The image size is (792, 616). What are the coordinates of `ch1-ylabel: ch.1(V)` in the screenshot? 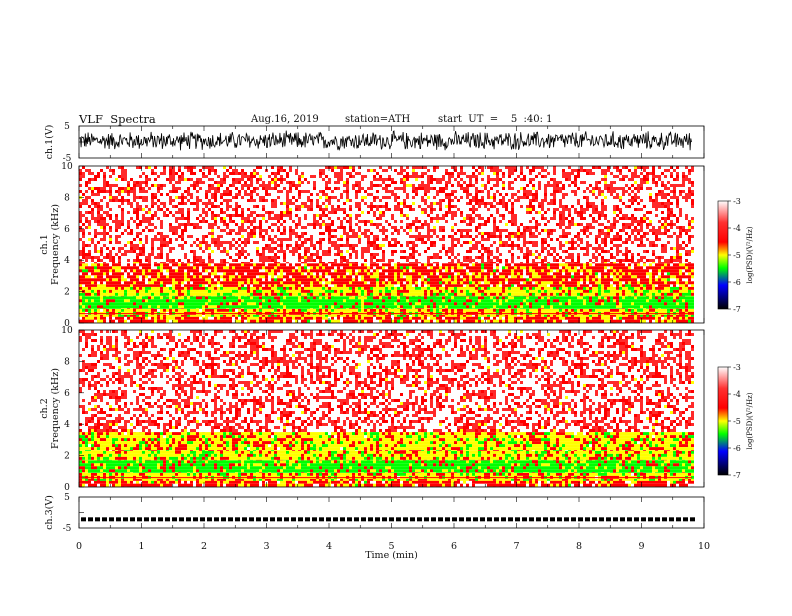 It's located at (49, 142).